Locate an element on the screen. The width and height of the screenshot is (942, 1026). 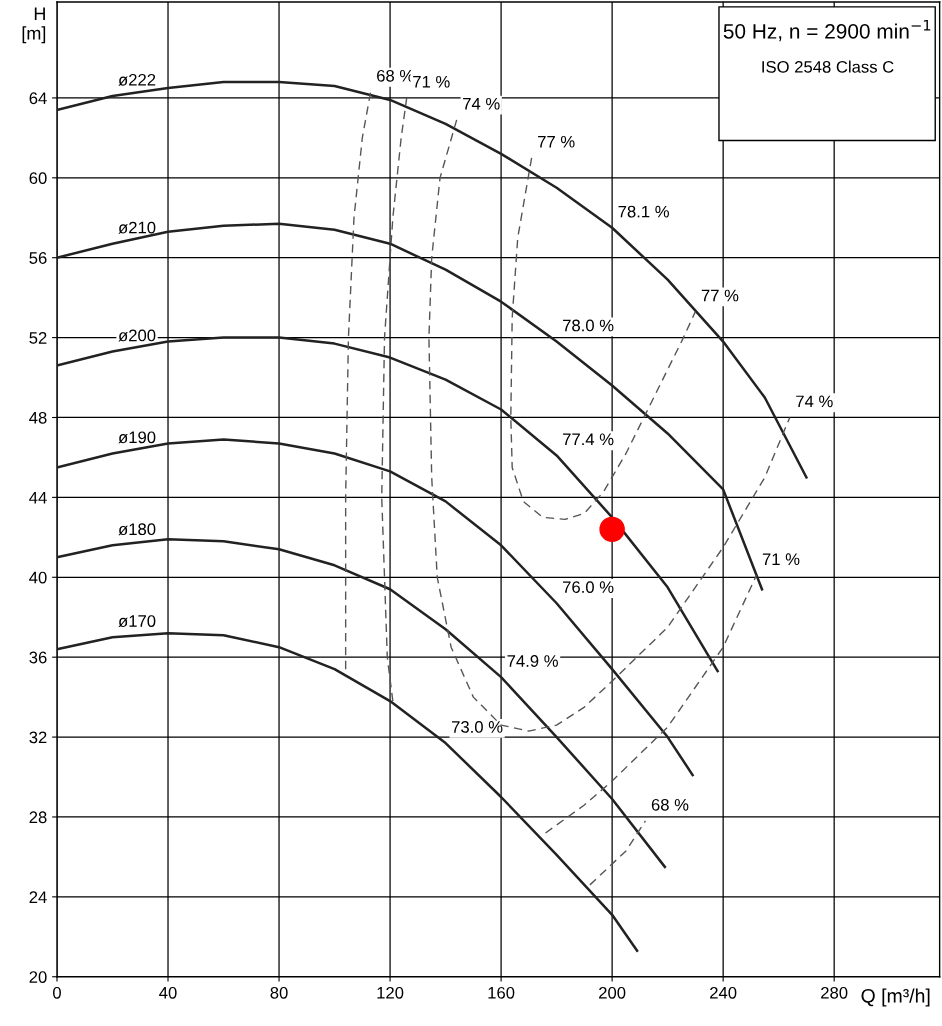
annotation: 78.1 % is located at coordinates (643, 211).